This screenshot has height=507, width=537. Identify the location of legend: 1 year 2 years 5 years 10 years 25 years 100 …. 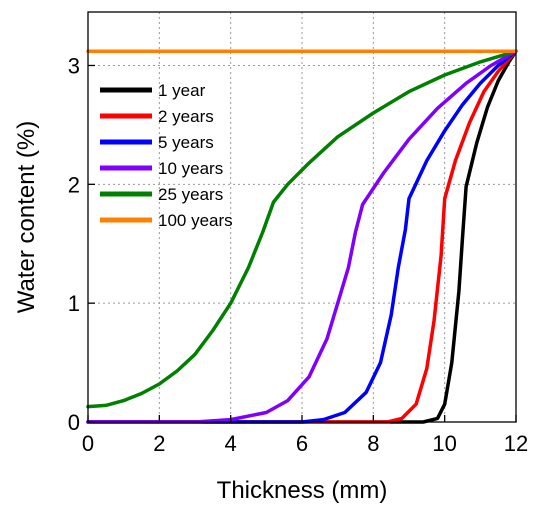
(166, 155).